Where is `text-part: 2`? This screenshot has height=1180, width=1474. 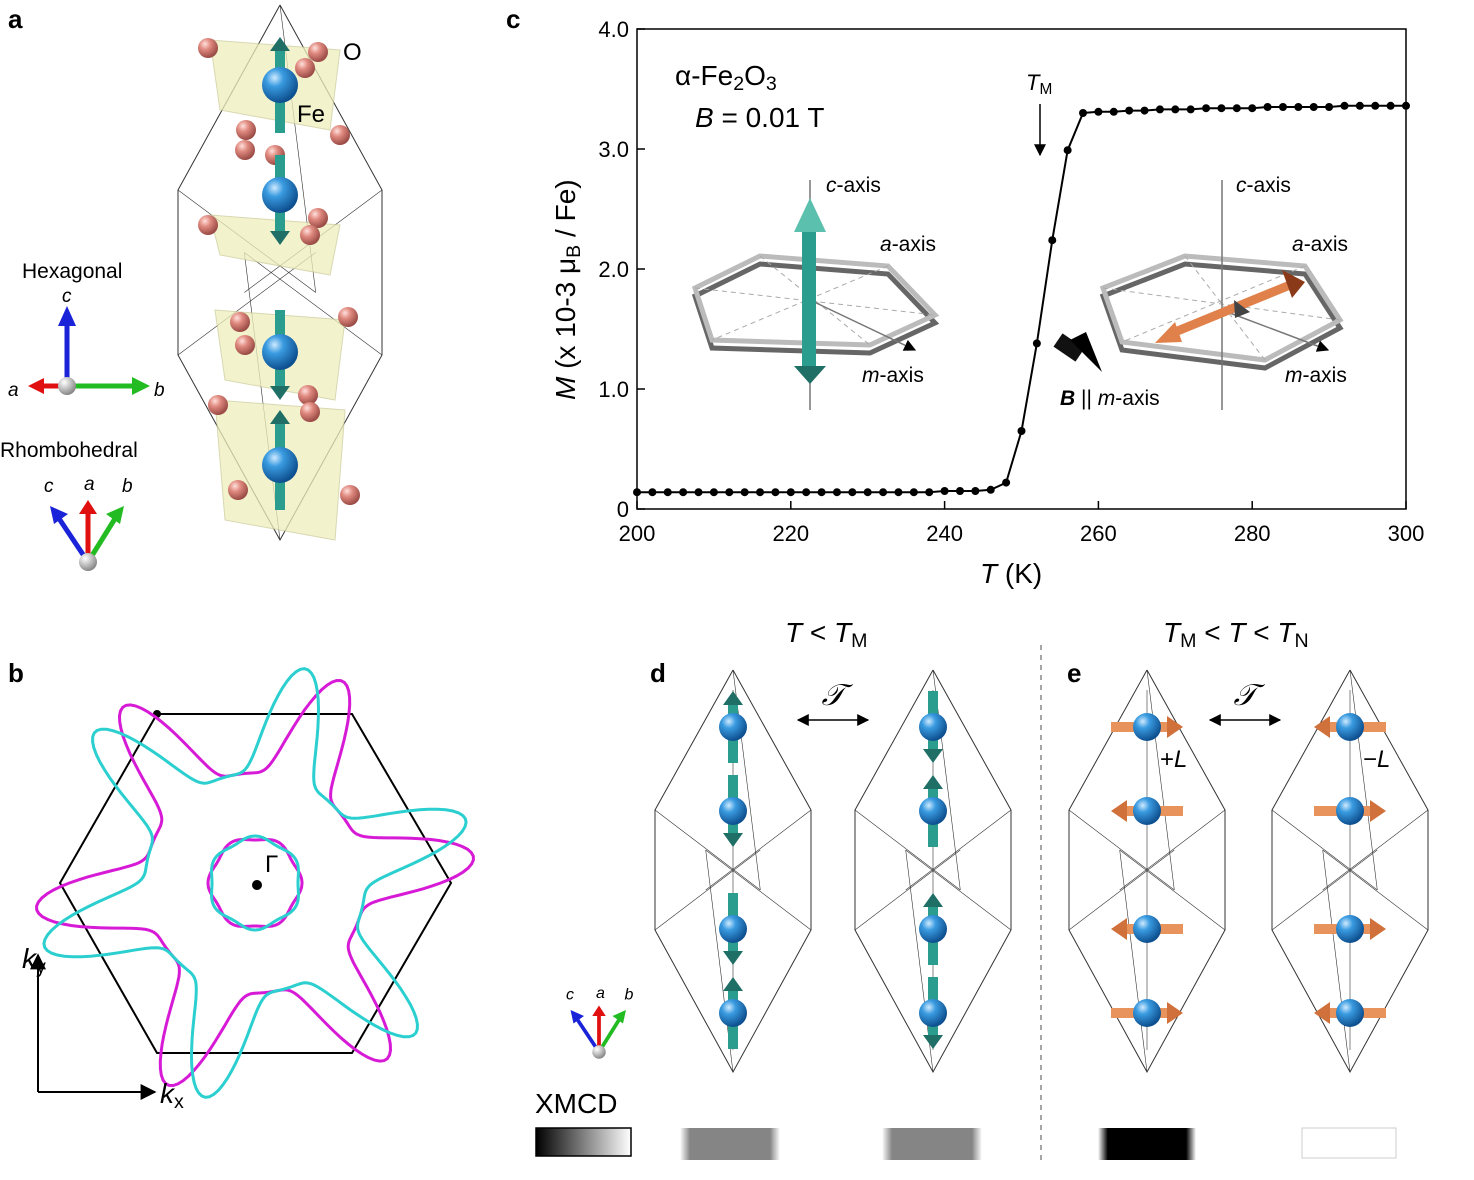 text-part: 2 is located at coordinates (738, 84).